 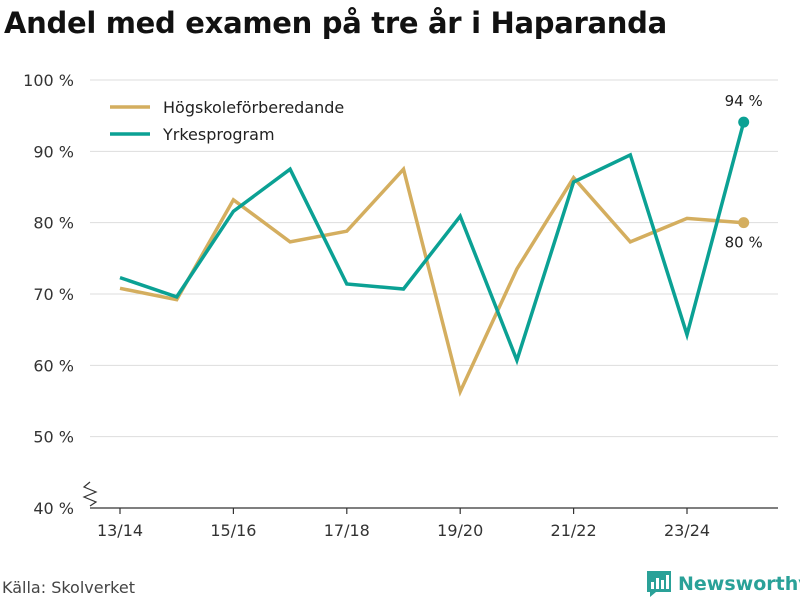 I want to click on y-axis-tick-labels: 40 % 50 % 60 % 70 % 80 % 90 % 100 %, so click(x=48, y=294).